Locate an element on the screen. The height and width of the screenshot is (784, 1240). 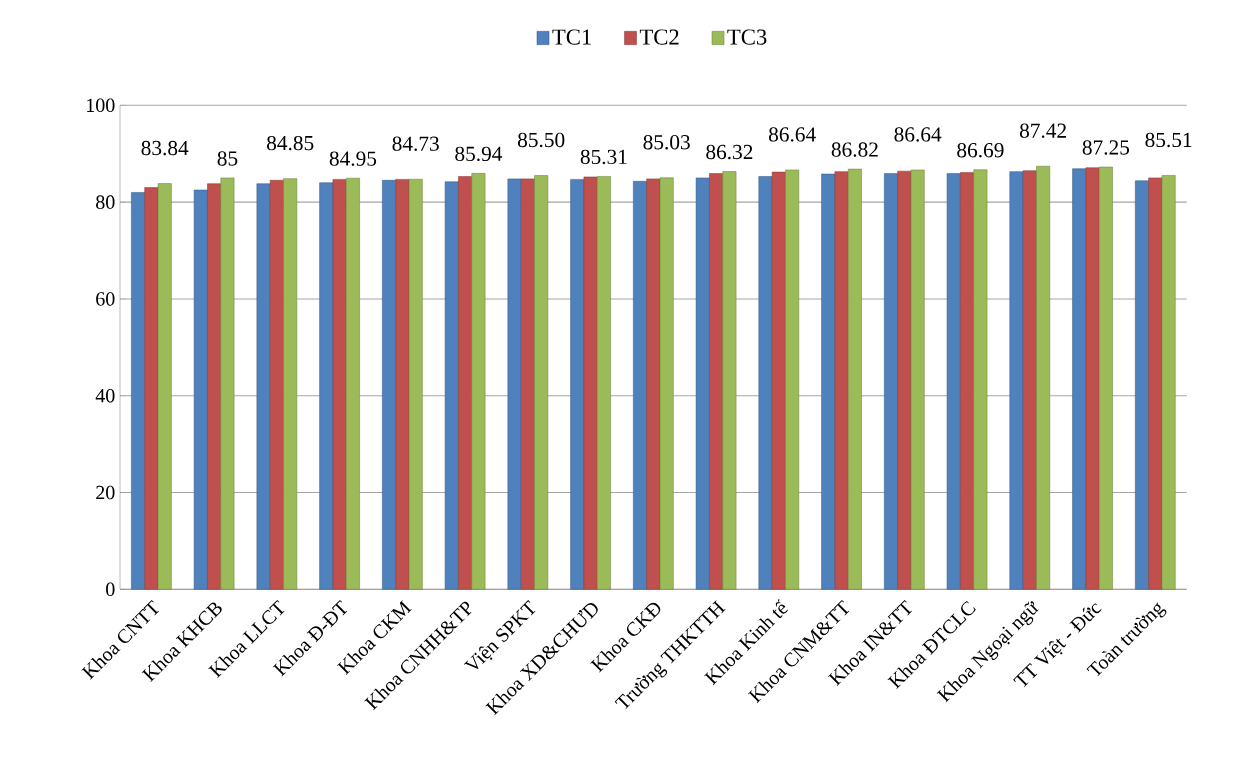
data-label: 85 is located at coordinates (227, 158).